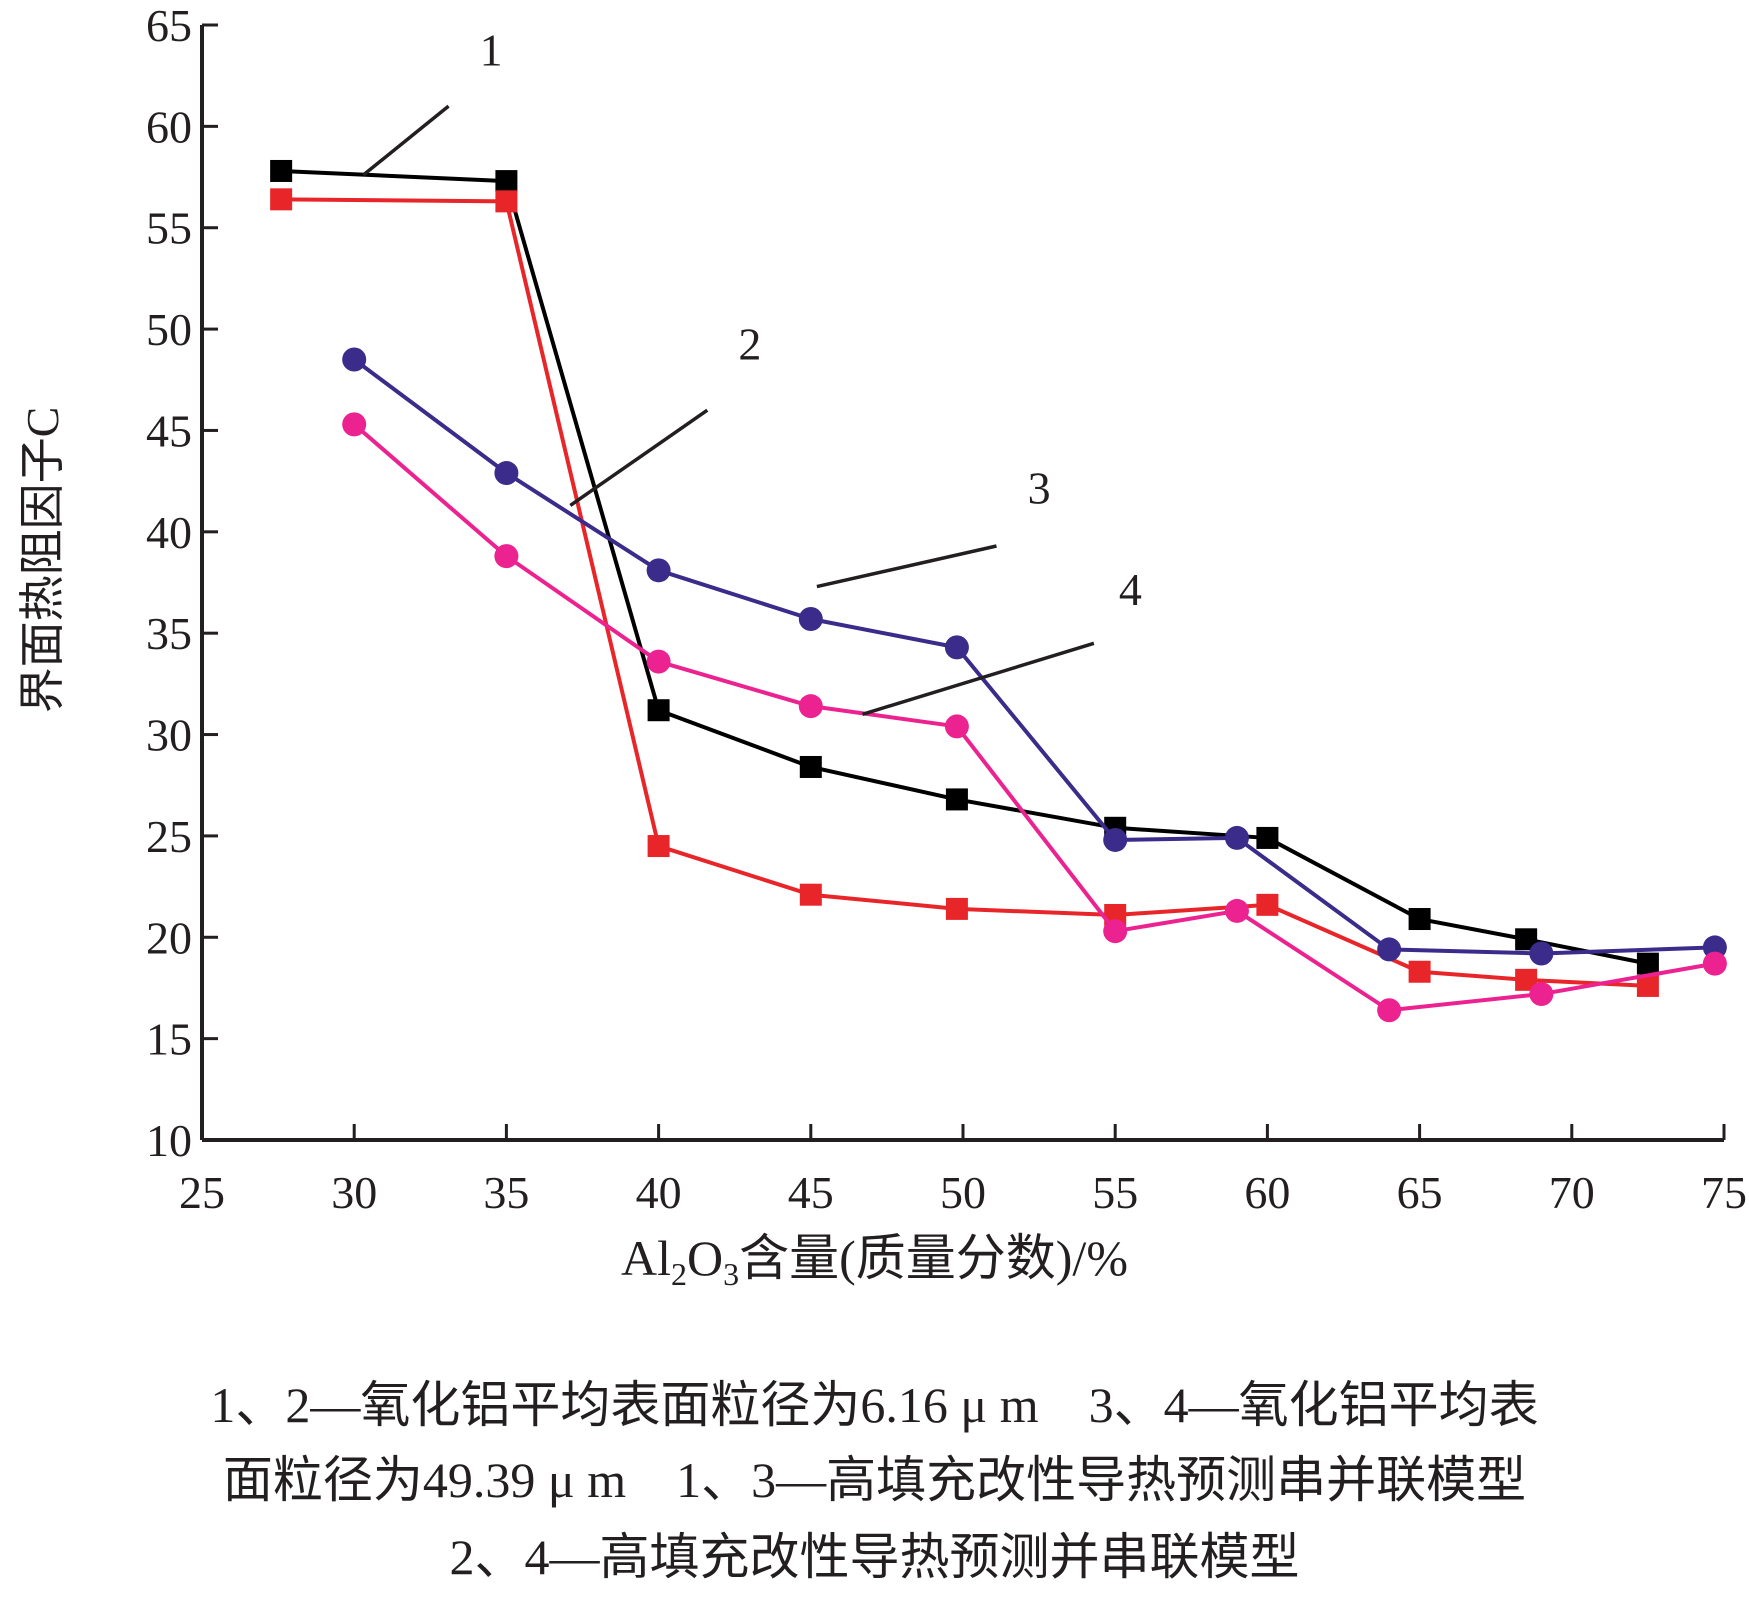  I want to click on y-tick-label: 20, so click(169, 937).